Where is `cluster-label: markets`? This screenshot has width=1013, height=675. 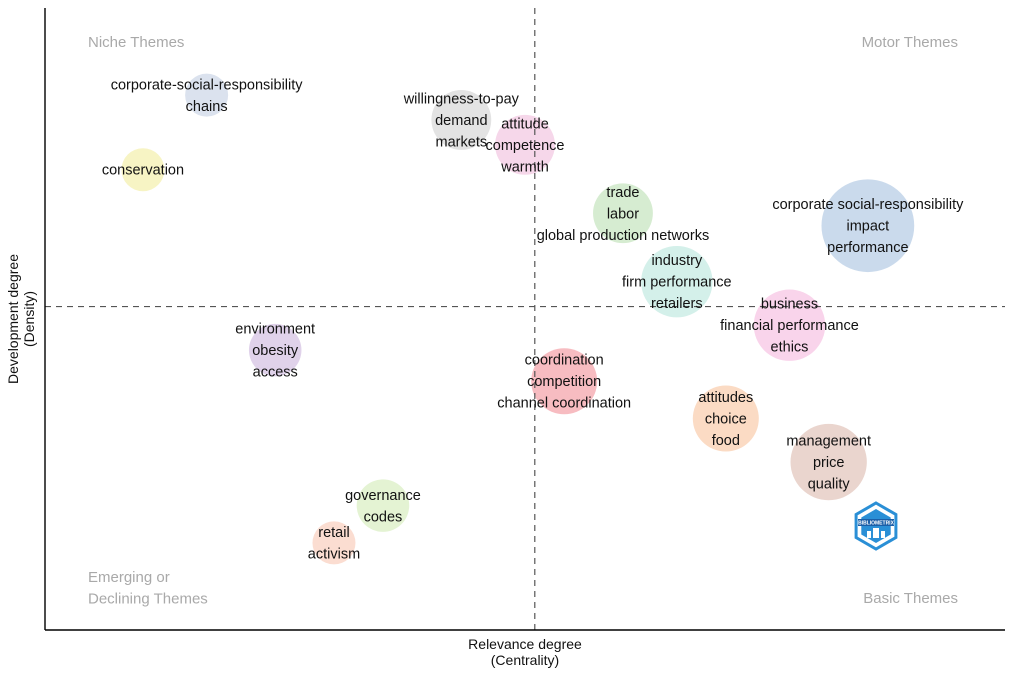
cluster-label: markets is located at coordinates (462, 142).